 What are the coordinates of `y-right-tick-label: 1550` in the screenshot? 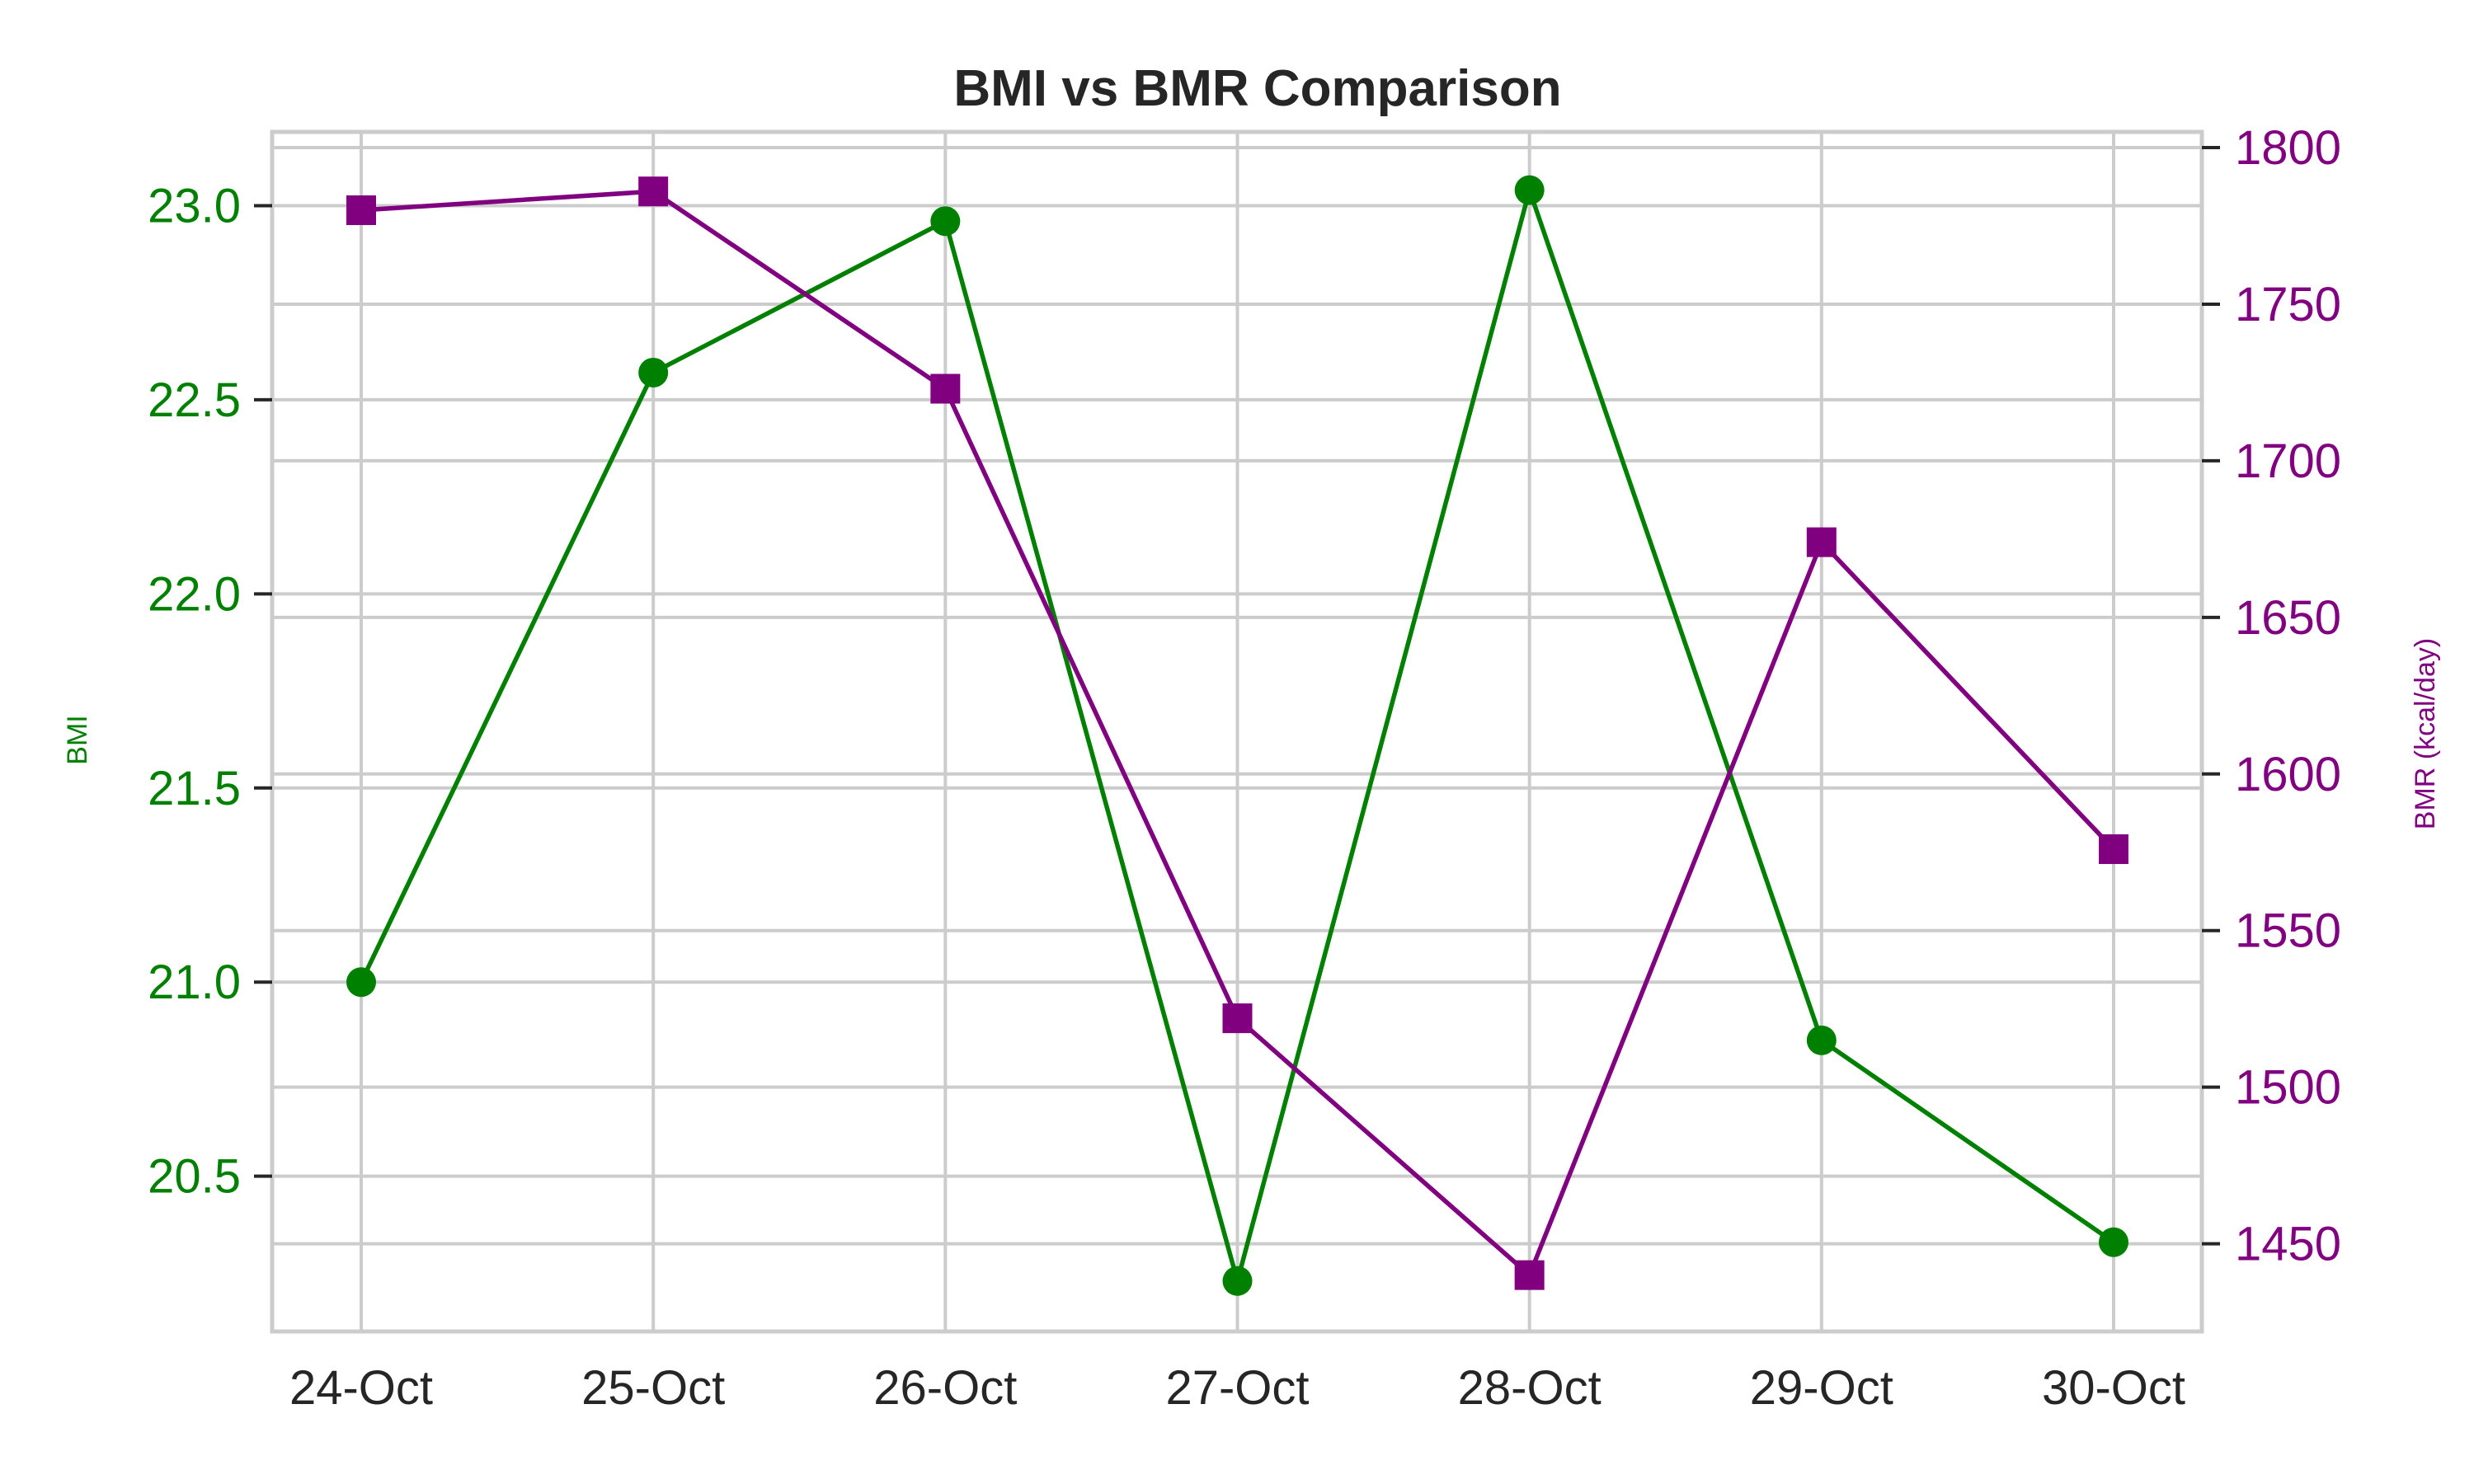 It's located at (2288, 931).